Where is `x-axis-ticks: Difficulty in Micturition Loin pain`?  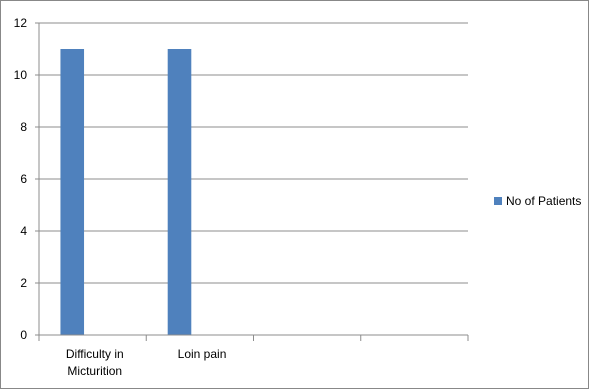 x-axis-ticks: Difficulty in Micturition Loin pain is located at coordinates (253, 356).